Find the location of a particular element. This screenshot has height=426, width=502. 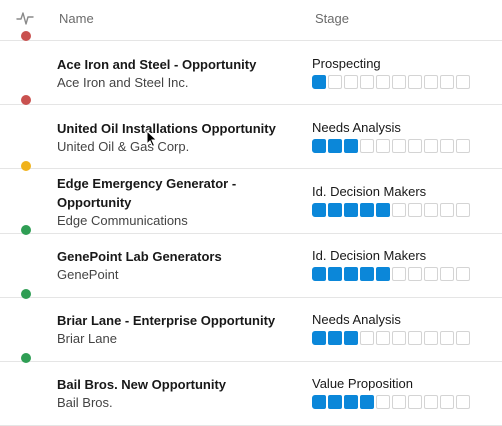

column-header-stage: Stage is located at coordinates (332, 18).